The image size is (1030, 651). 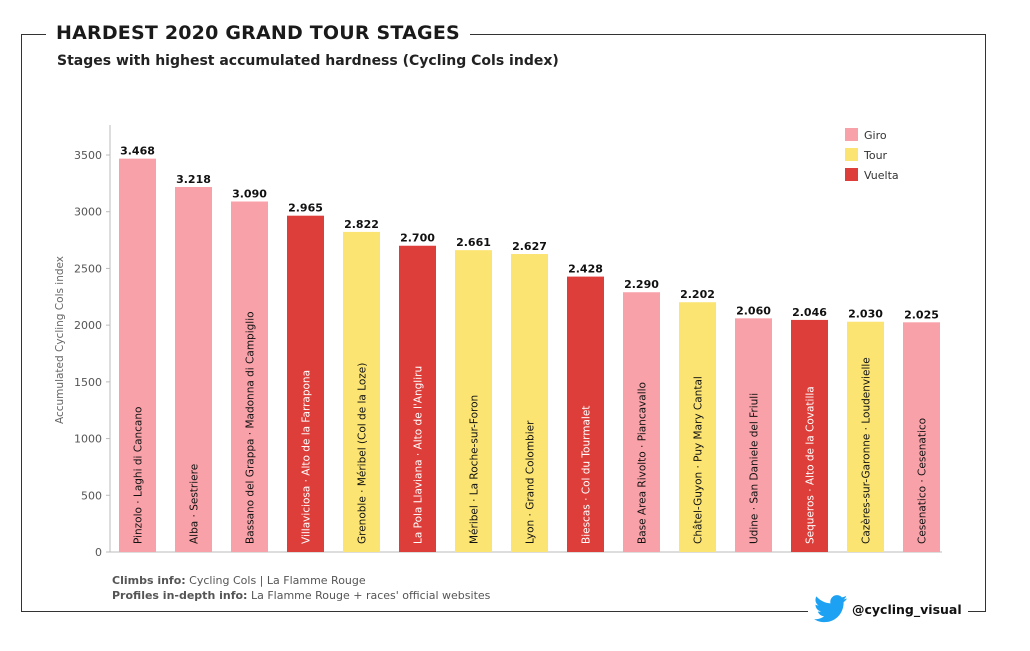 I want to click on data-label: 2.428, so click(x=585, y=269).